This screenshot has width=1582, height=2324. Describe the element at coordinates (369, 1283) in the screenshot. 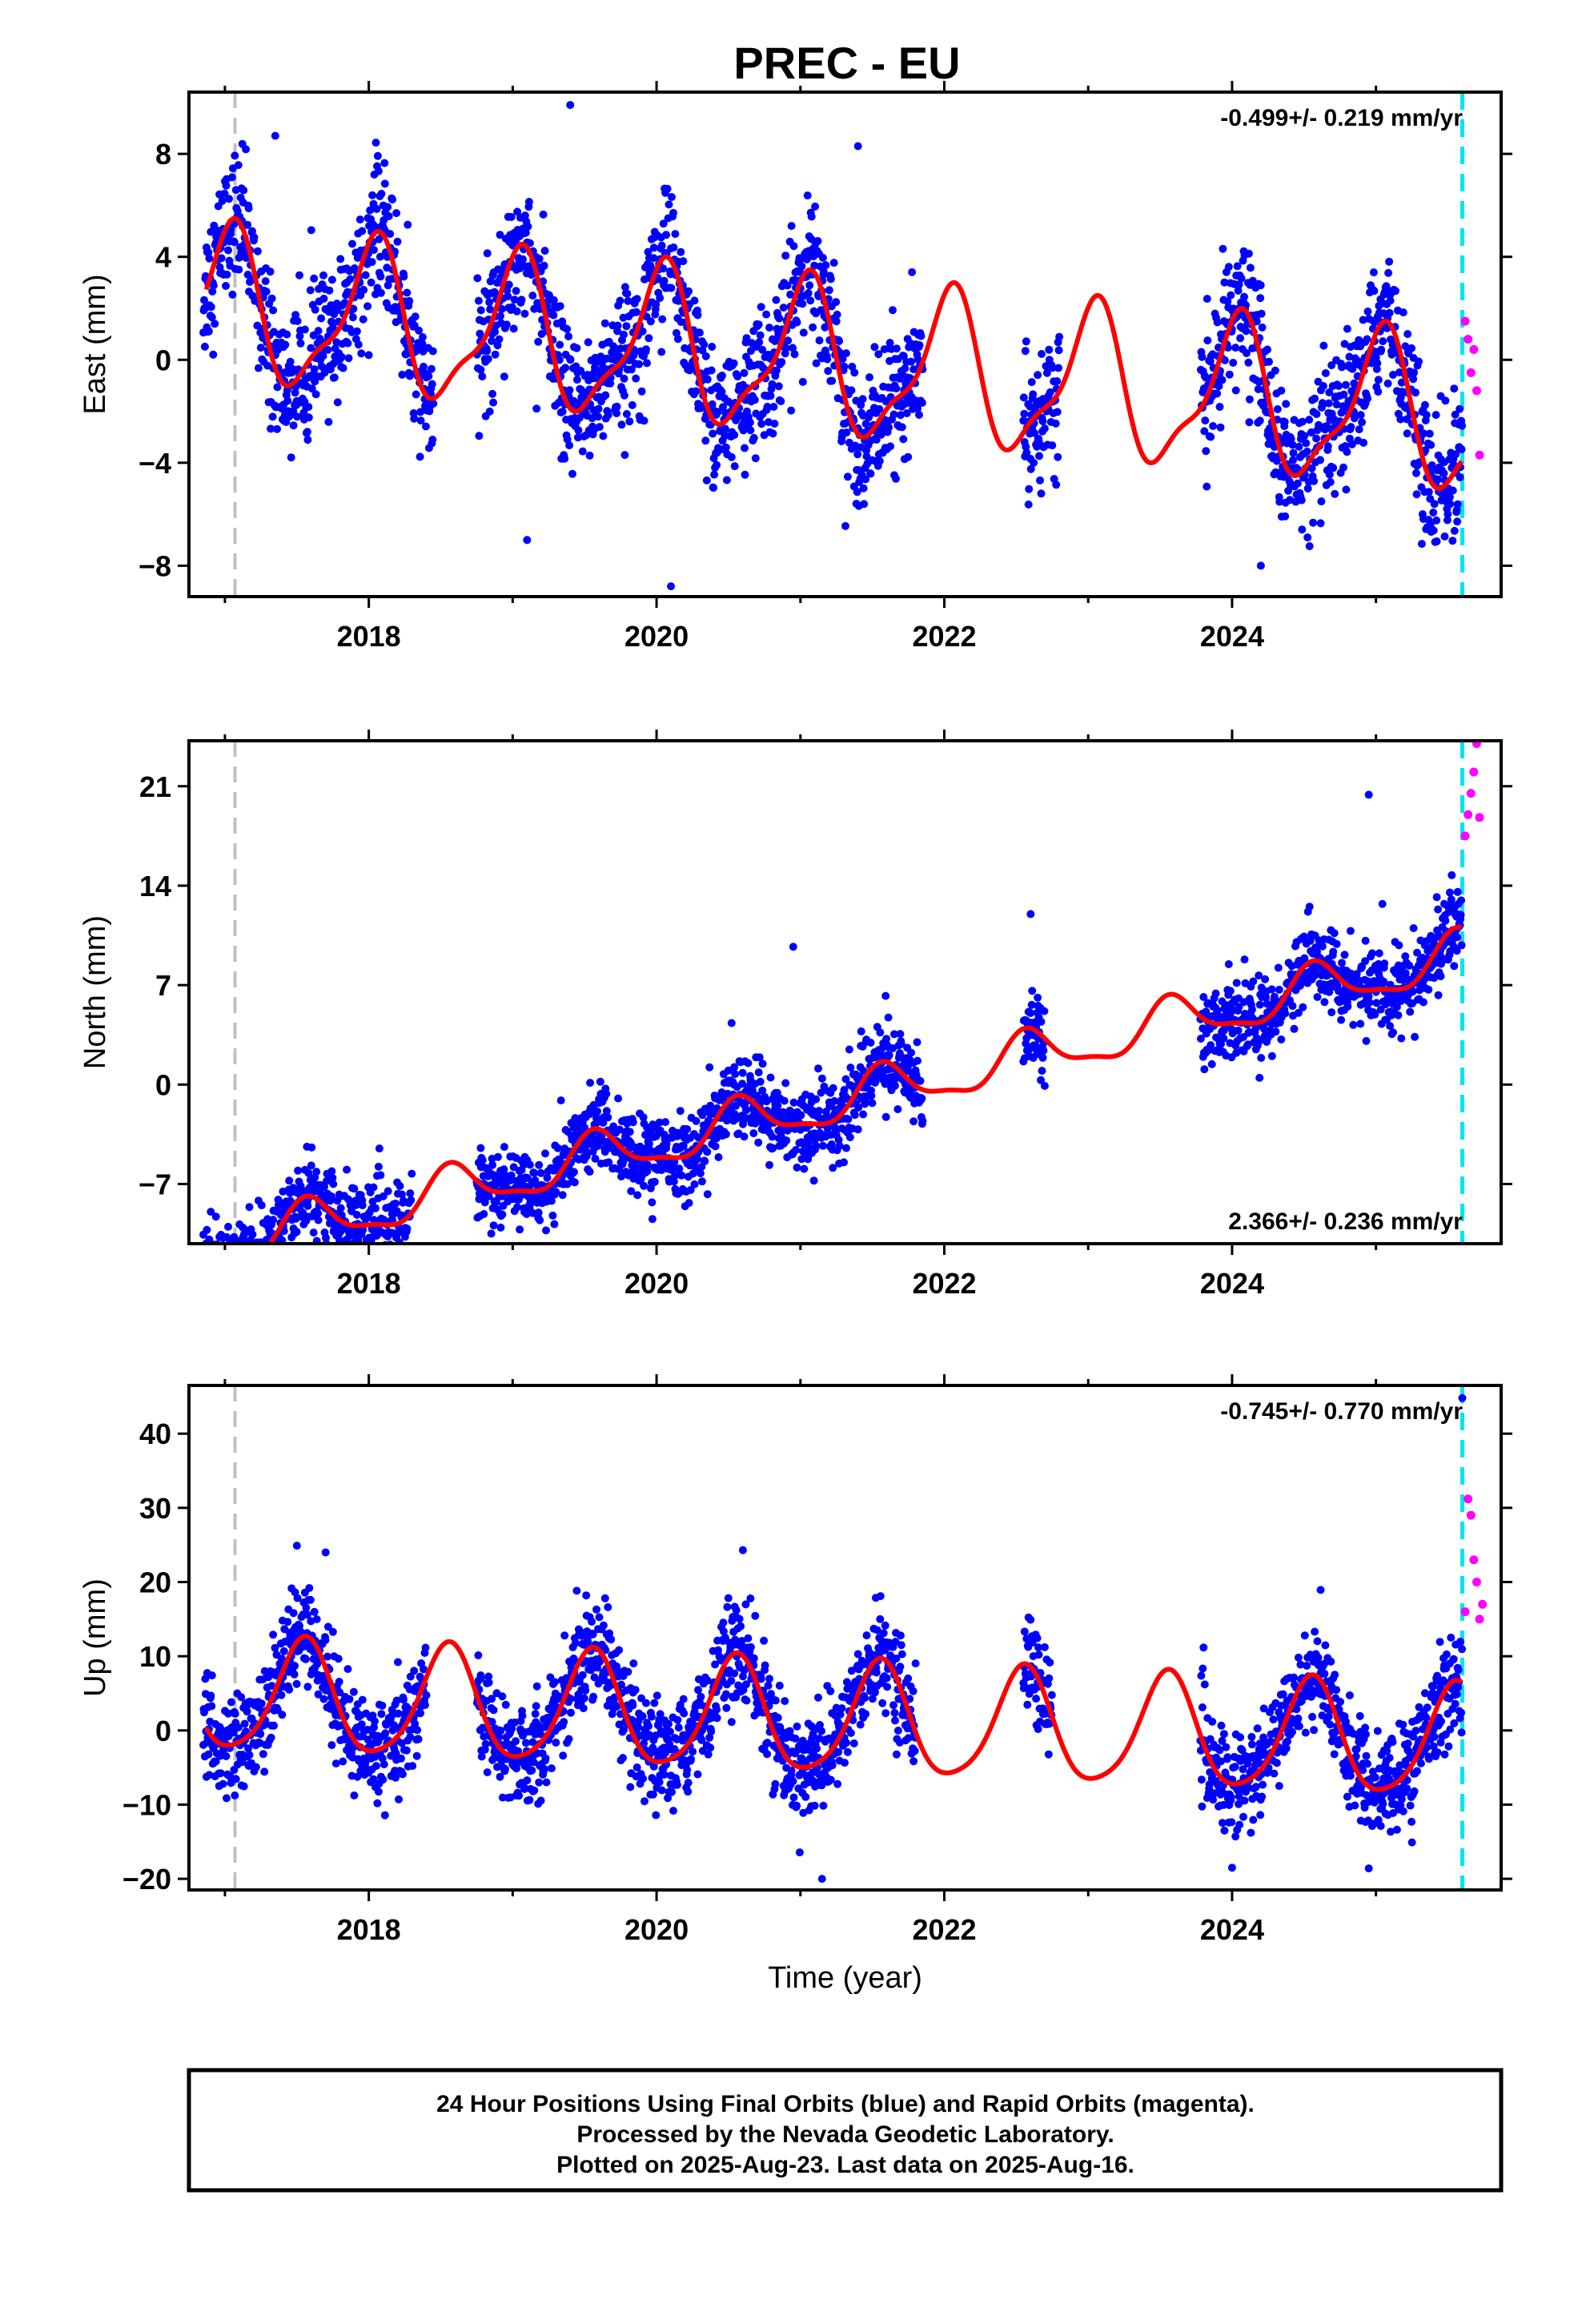

I see `x-tick-label: 2018` at that location.